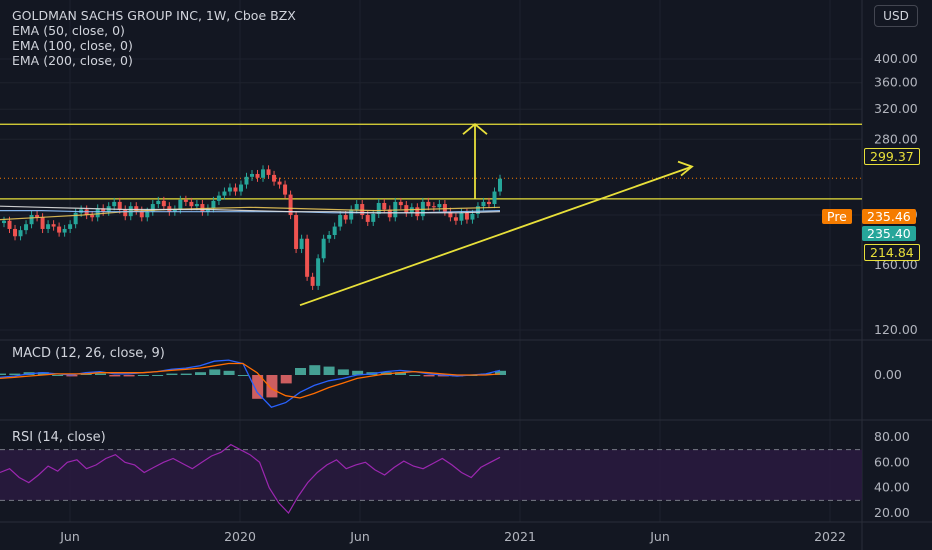 The height and width of the screenshot is (550, 932). Describe the element at coordinates (896, 58) in the screenshot. I see `price-axis-tick: 400.00` at that location.